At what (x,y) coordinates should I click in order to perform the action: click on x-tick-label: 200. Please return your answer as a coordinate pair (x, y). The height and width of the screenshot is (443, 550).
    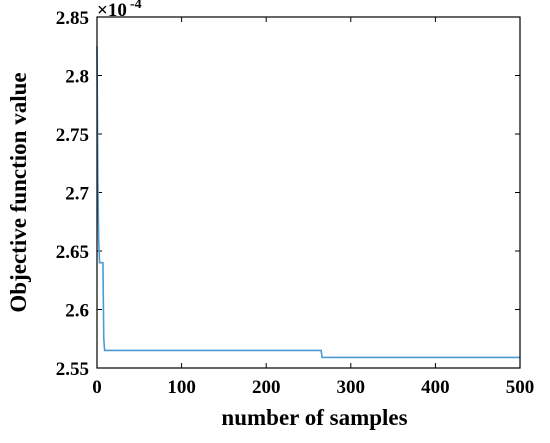
    Looking at the image, I should click on (266, 387).